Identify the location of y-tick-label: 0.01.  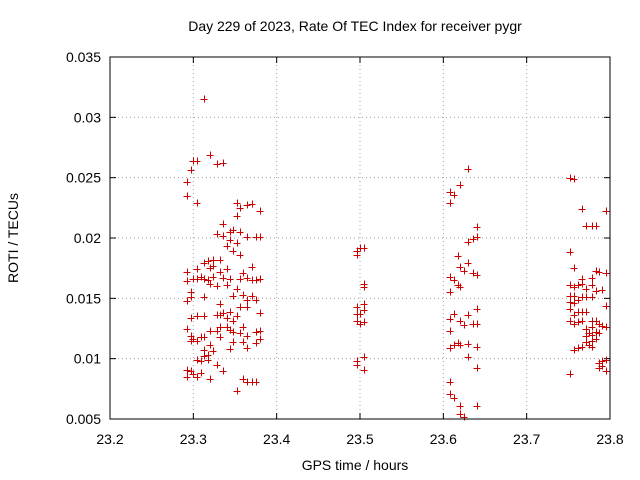
(87, 359).